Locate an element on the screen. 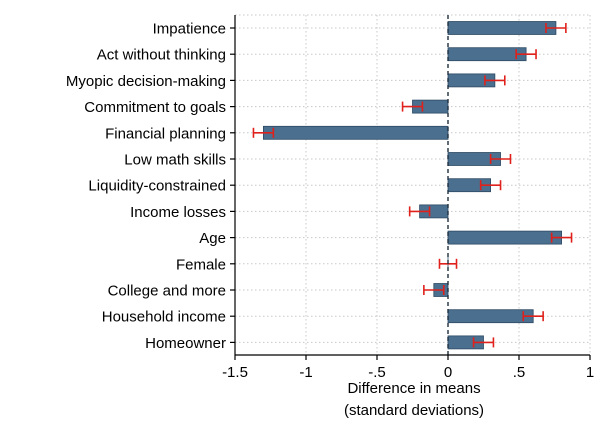 The height and width of the screenshot is (440, 605). category-label: Income losses is located at coordinates (178, 212).